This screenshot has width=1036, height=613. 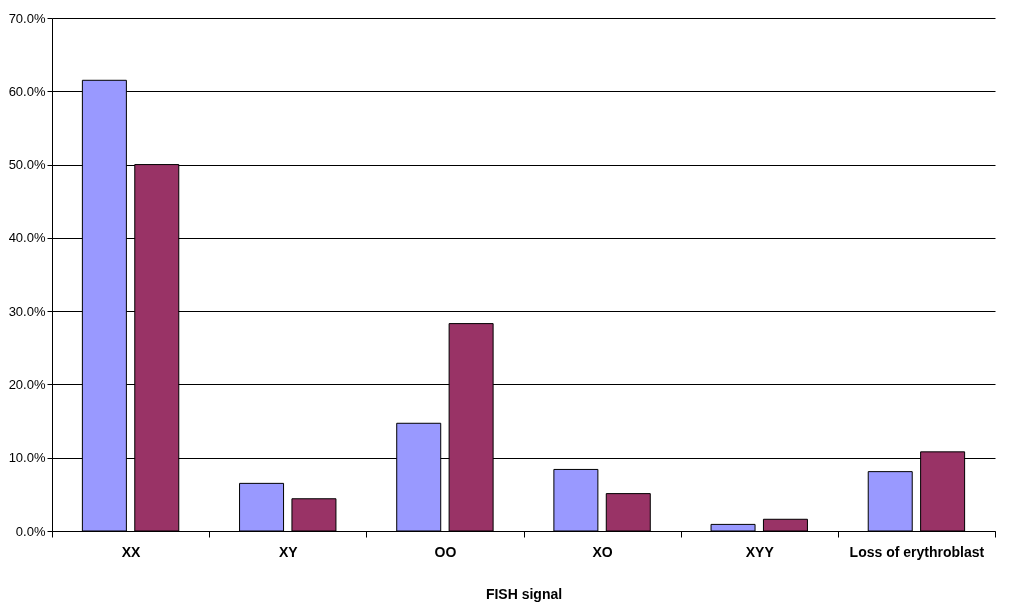 What do you see at coordinates (917, 551) in the screenshot?
I see `x-tick-label: Loss of erythroblast` at bounding box center [917, 551].